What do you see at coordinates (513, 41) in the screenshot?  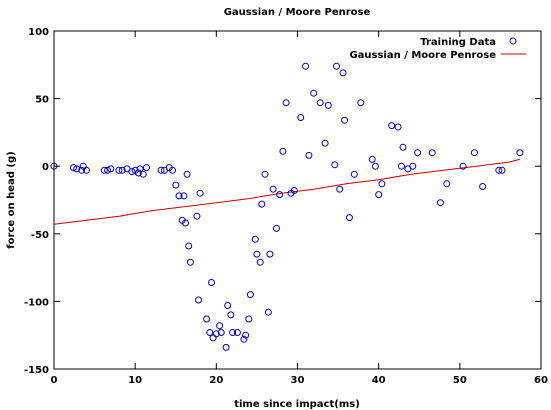 I see `legend-marker-training` at bounding box center [513, 41].